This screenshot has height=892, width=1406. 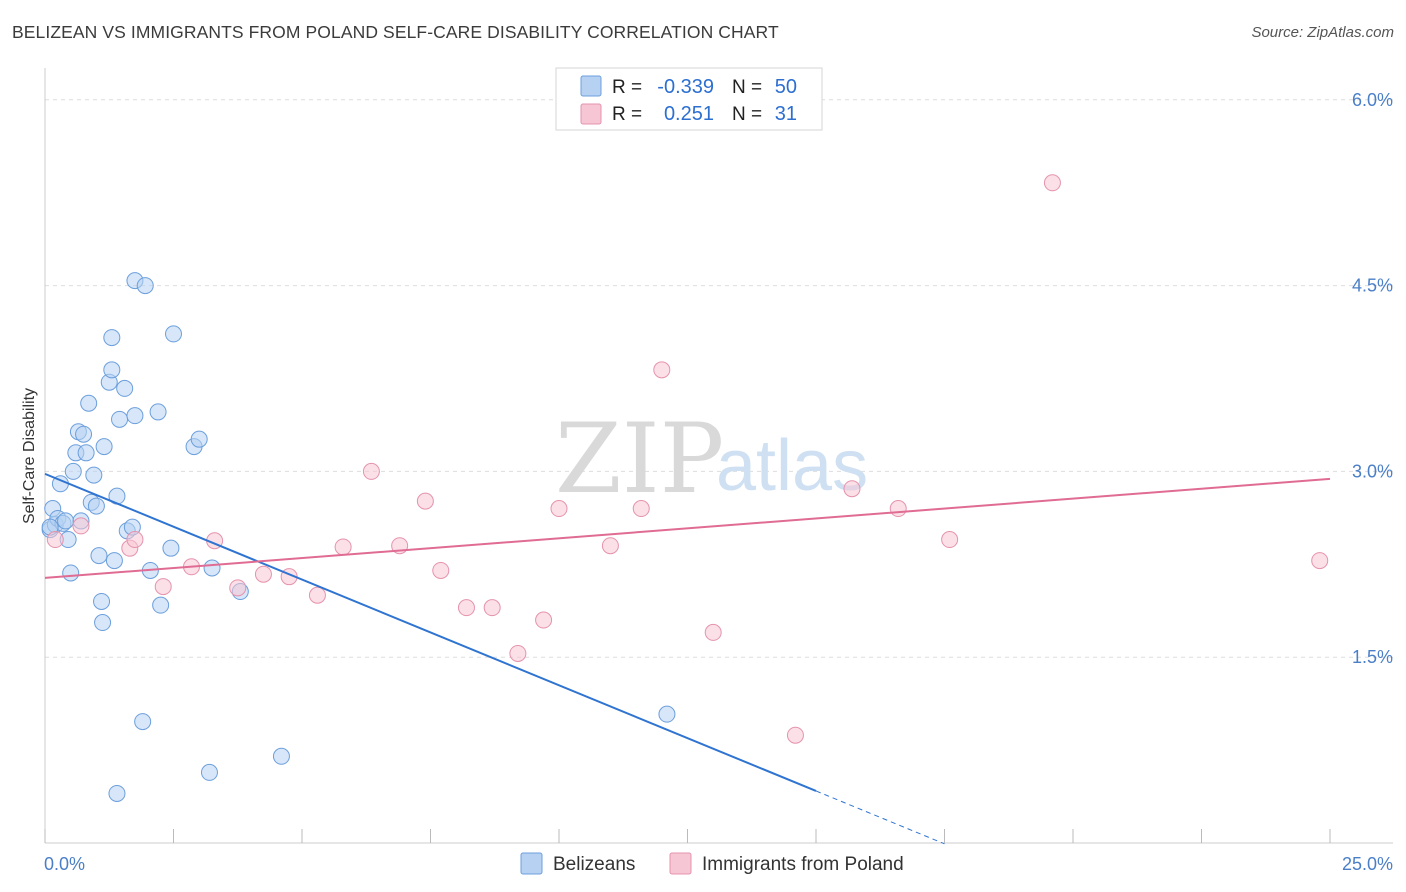 I want to click on bottom-legend-swatch-belizeans, so click(x=531, y=863).